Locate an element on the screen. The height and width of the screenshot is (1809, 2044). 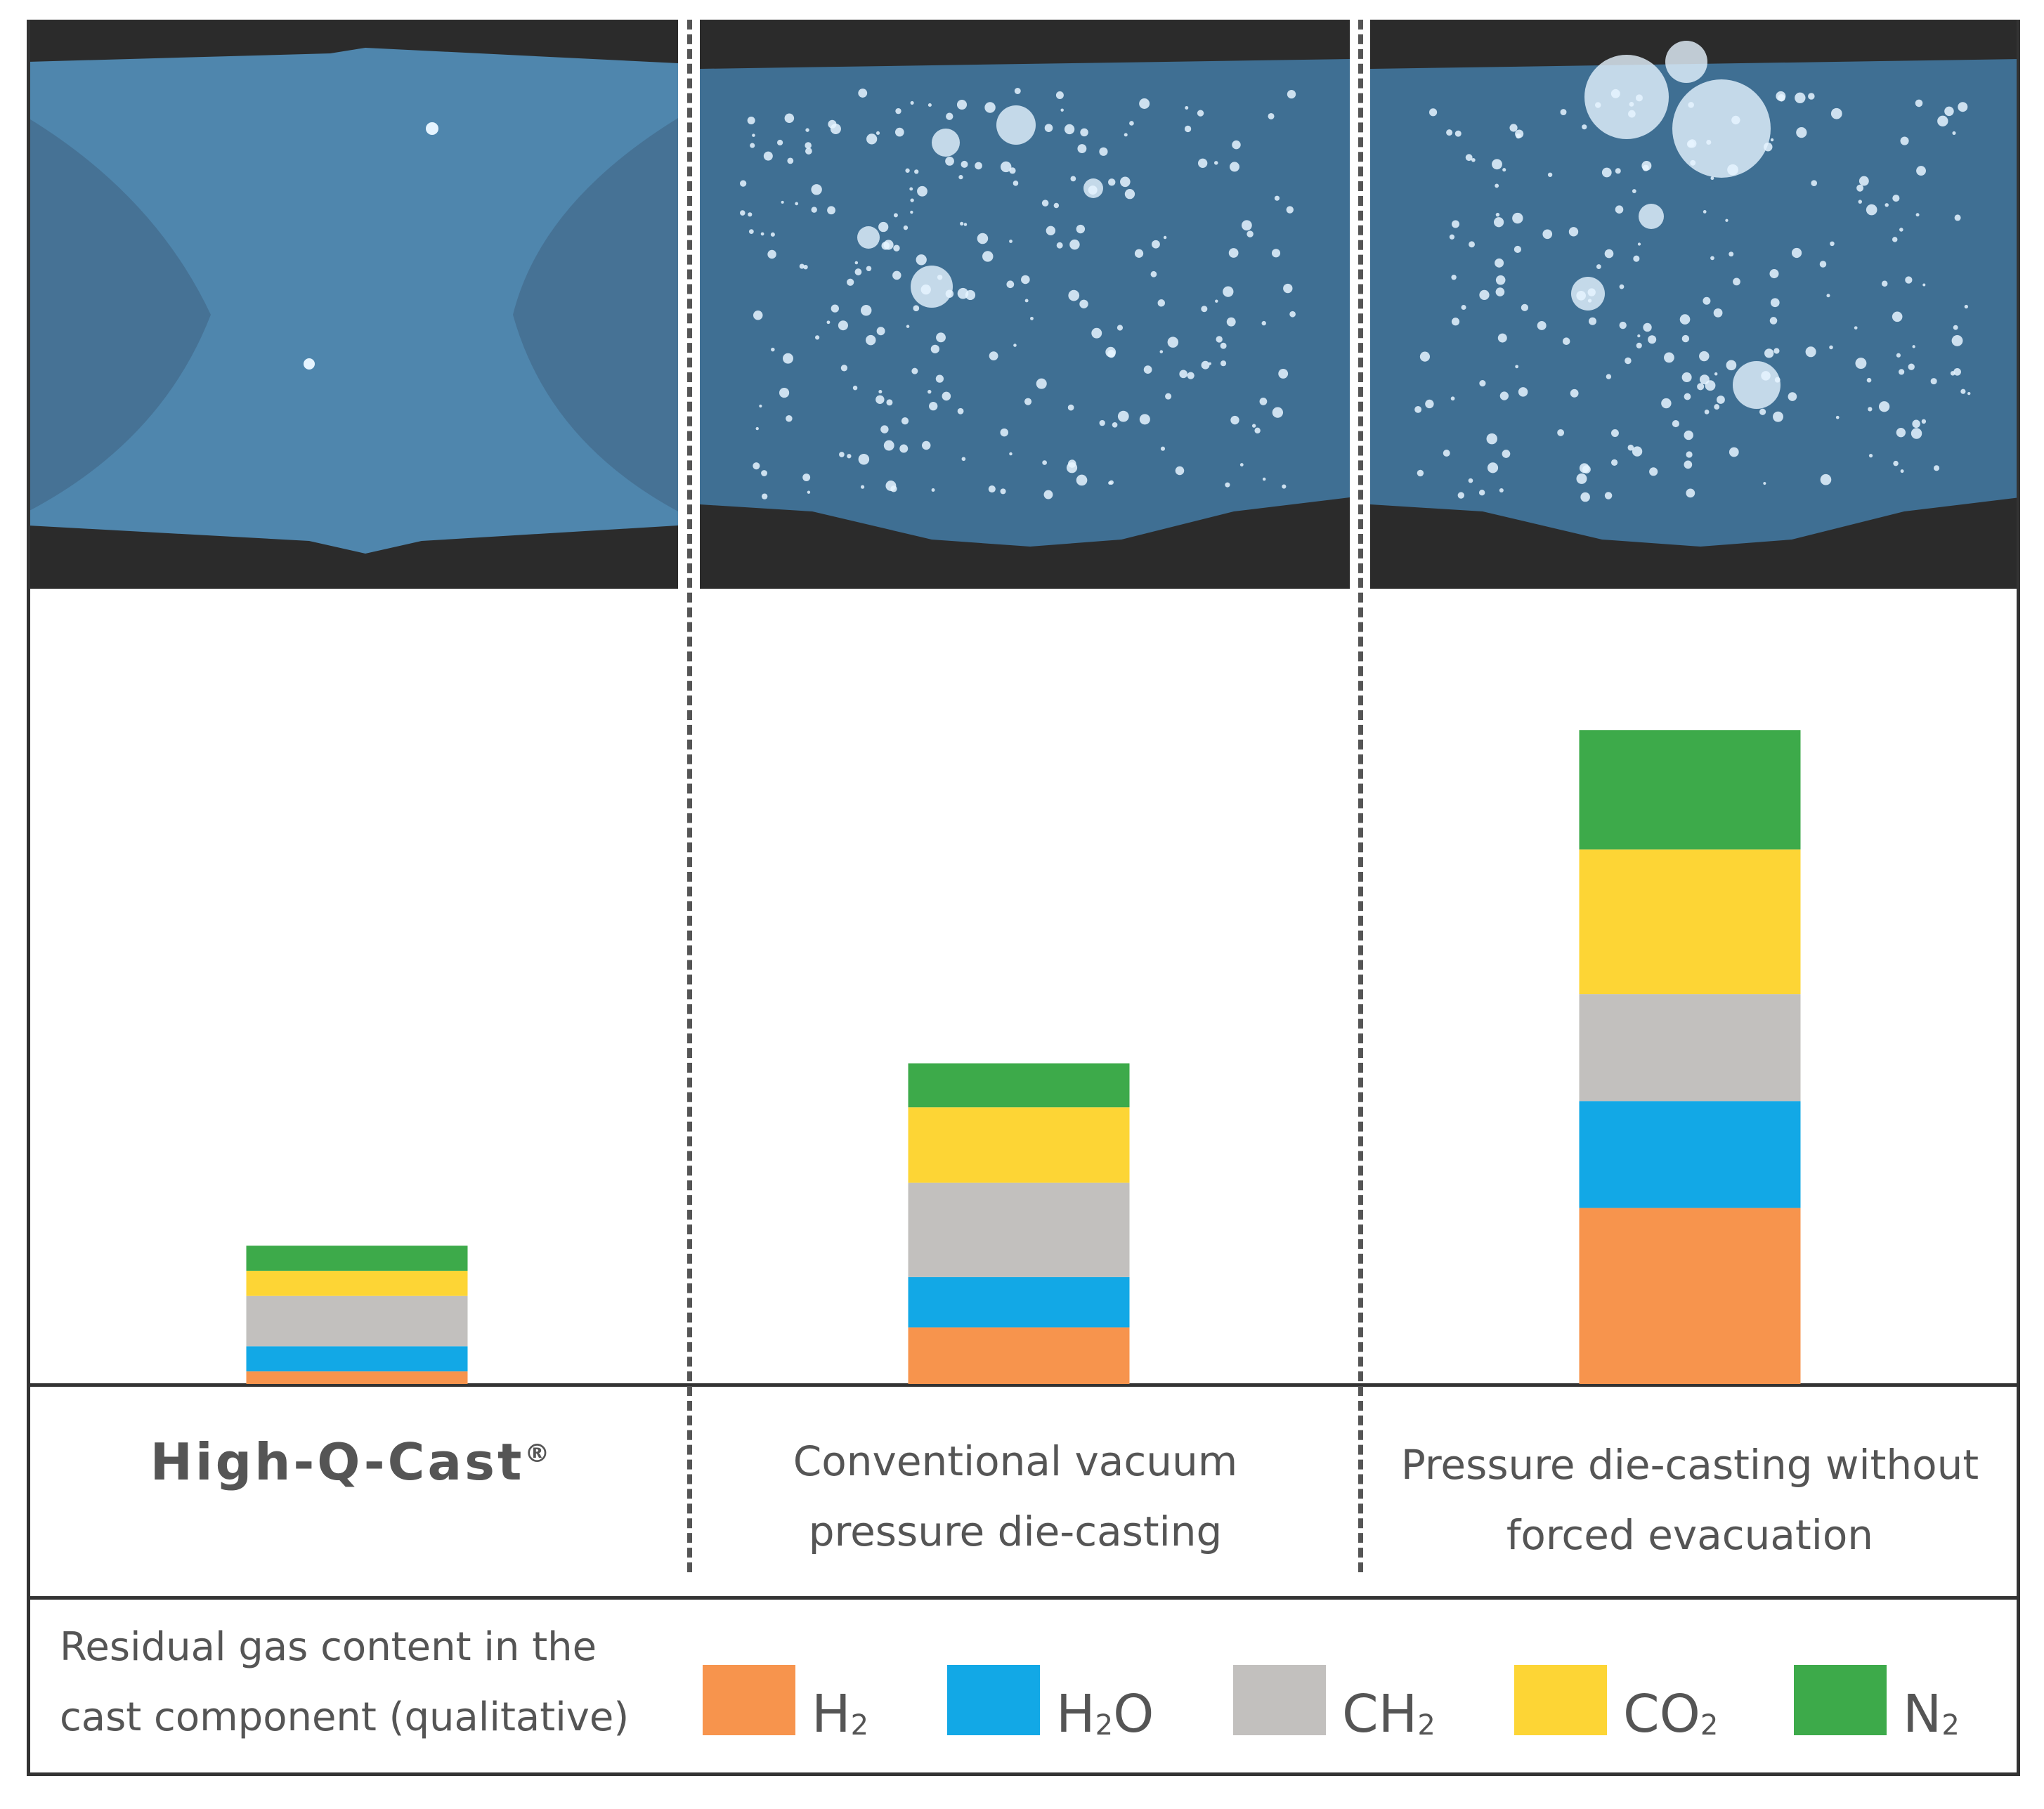
legend-label-main: N is located at coordinates (1922, 1714).